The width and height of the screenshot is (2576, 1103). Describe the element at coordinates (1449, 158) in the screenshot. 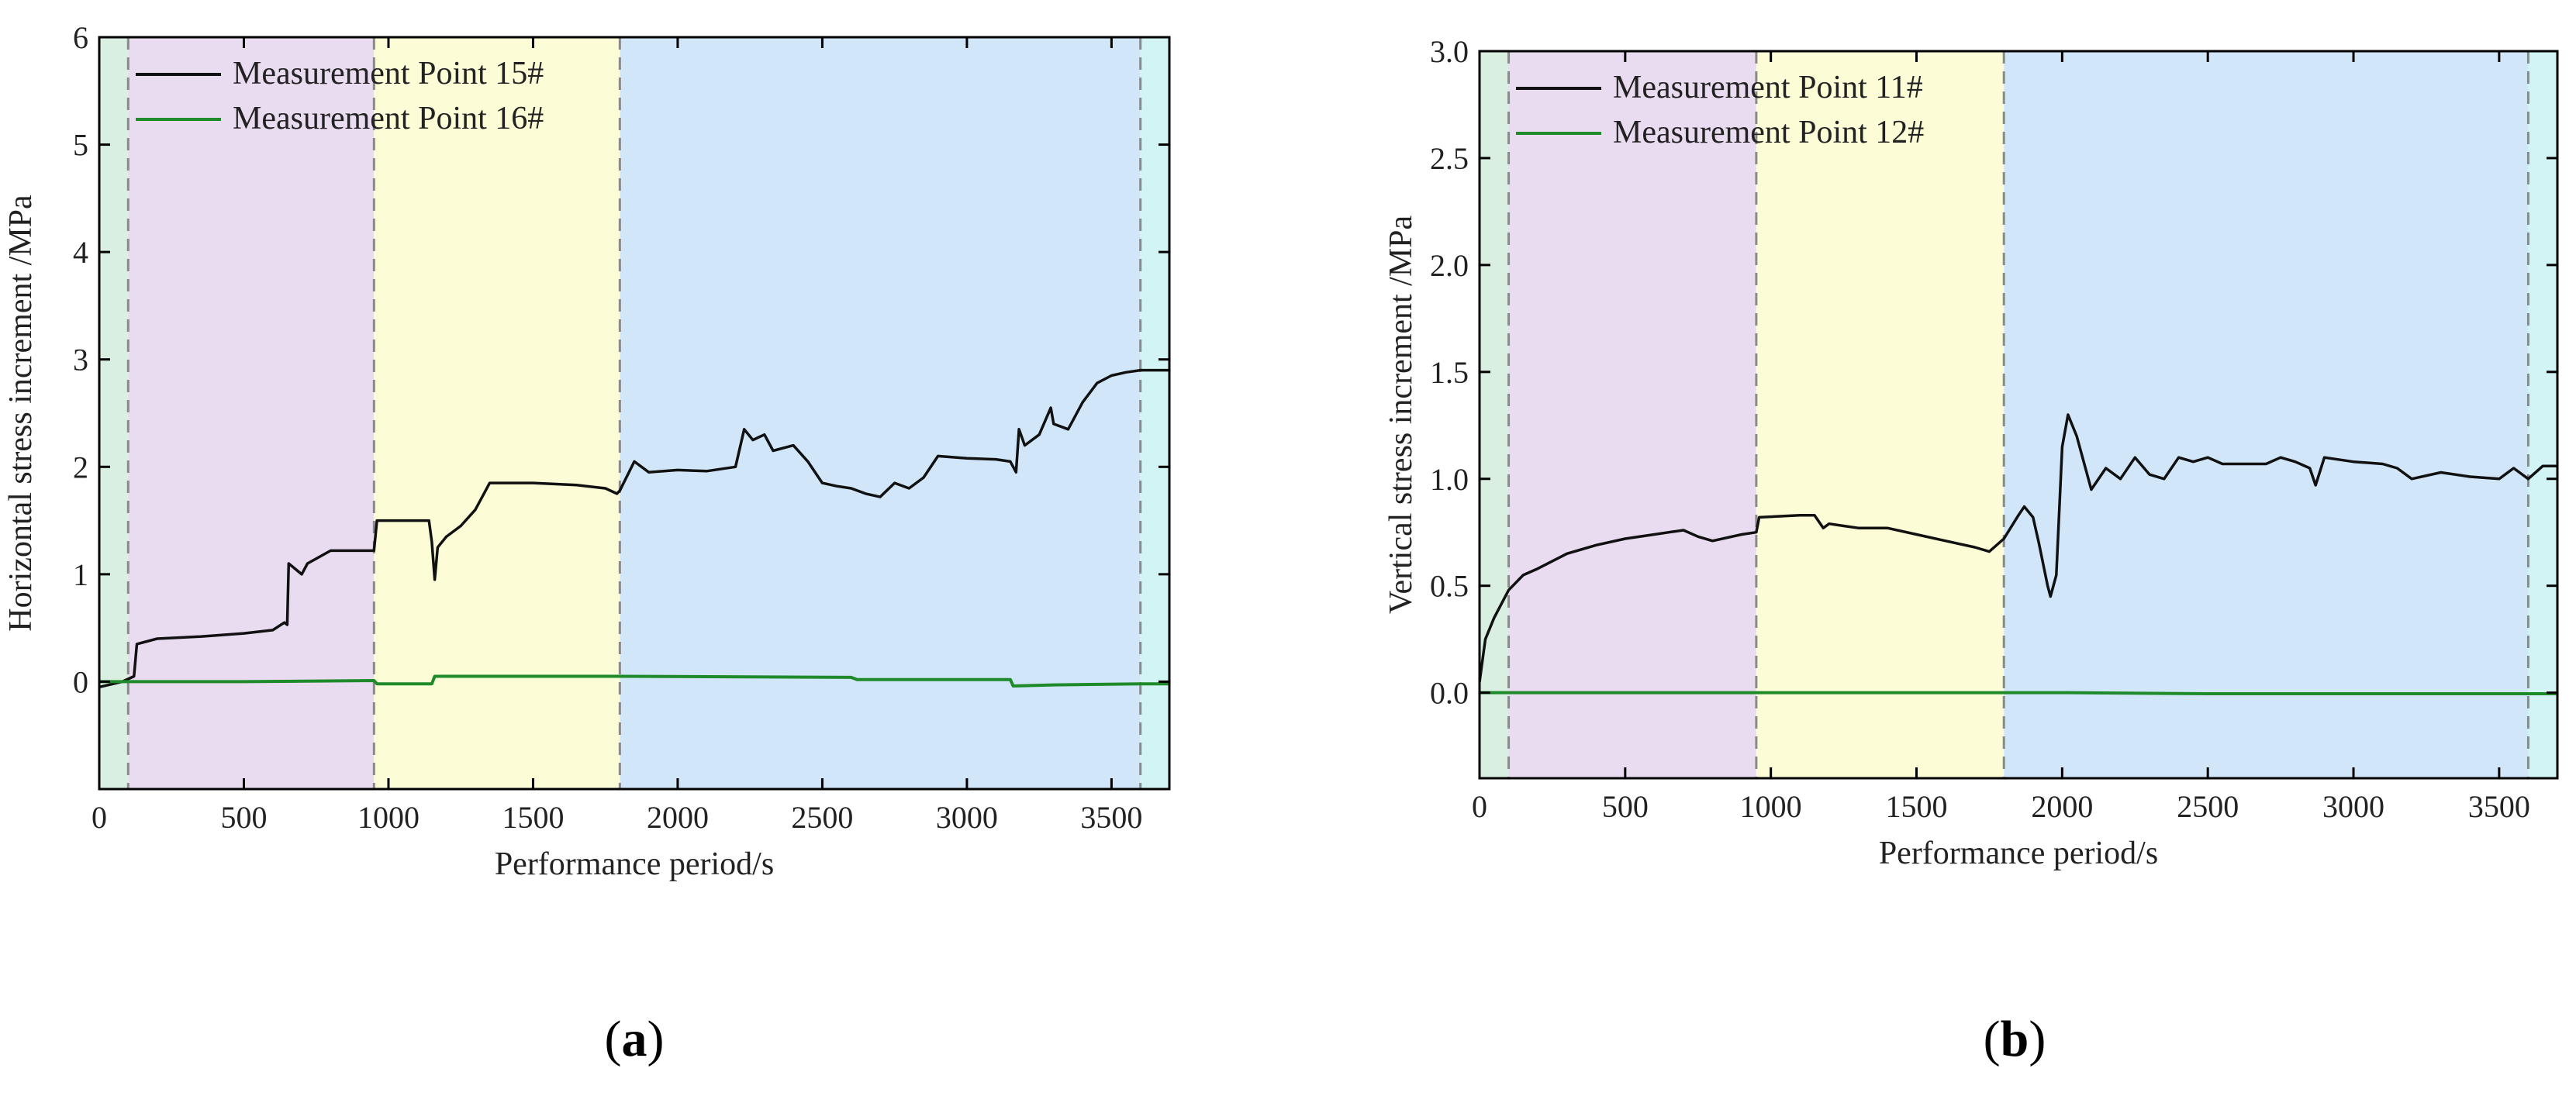

I see `y-tick-label: 2.5` at that location.